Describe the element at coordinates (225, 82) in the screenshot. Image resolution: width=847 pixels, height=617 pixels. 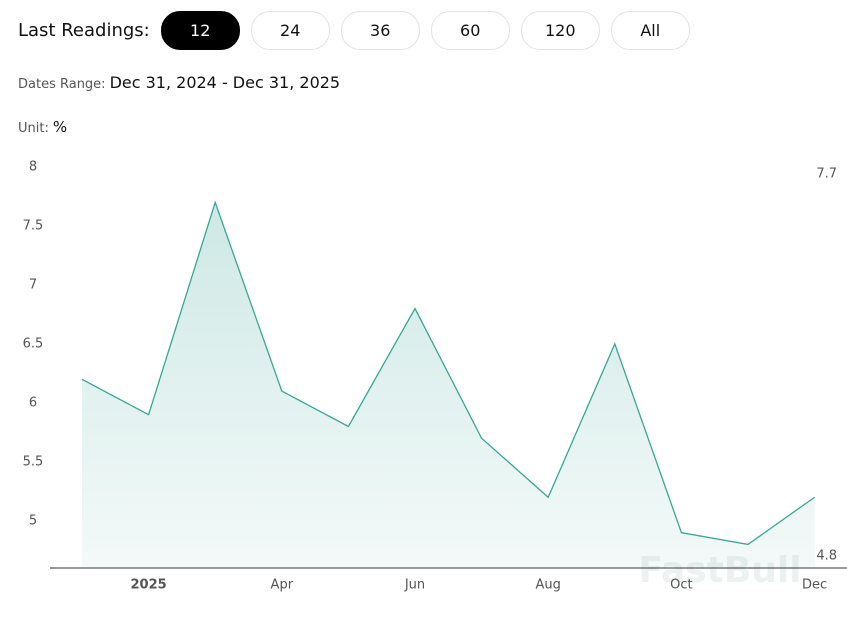
I see `dates-value: Dec 31, 2024 - Dec 31, 2025` at that location.